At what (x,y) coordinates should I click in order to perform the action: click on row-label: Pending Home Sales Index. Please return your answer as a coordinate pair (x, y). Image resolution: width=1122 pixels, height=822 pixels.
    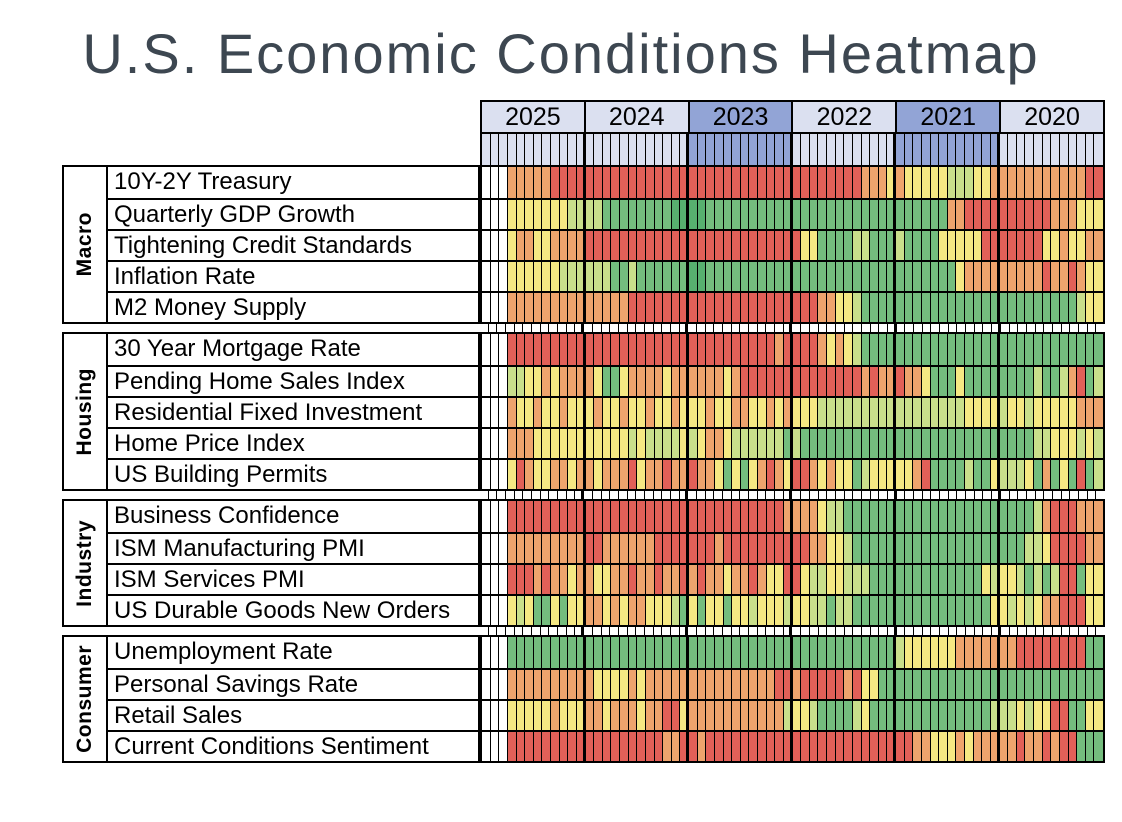
    Looking at the image, I should click on (293, 380).